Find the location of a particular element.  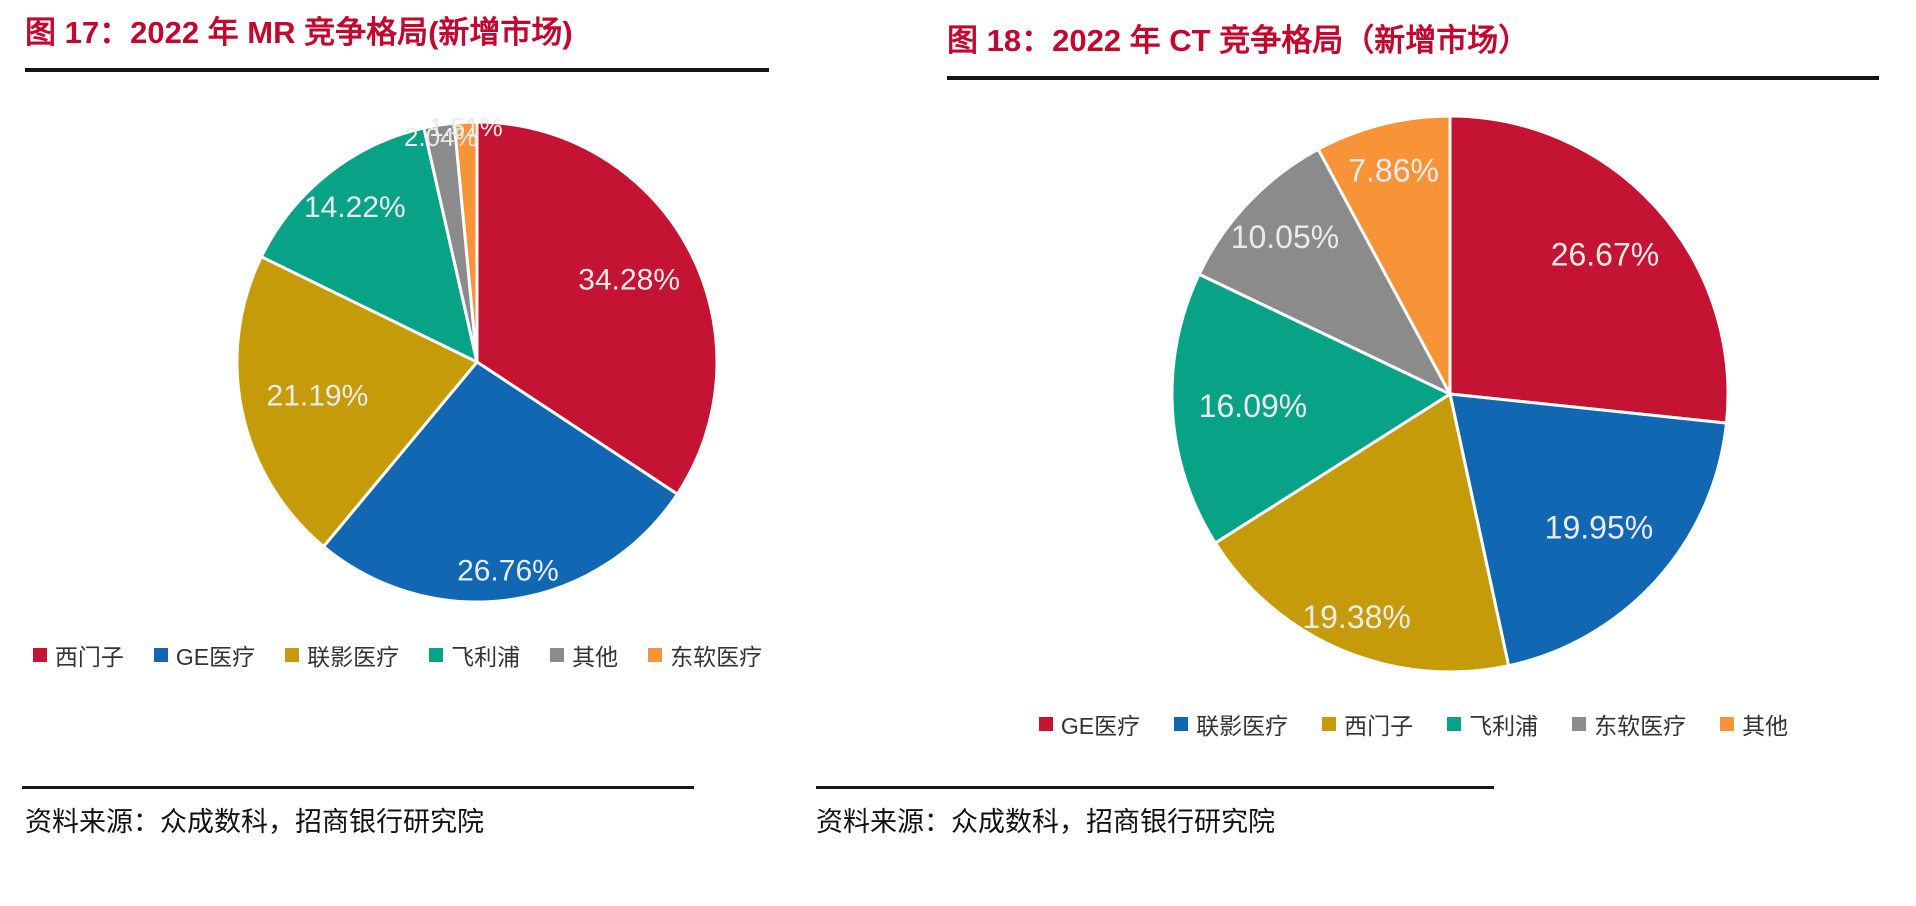

slice-label-联影医疗: 19.95% is located at coordinates (1599, 528).